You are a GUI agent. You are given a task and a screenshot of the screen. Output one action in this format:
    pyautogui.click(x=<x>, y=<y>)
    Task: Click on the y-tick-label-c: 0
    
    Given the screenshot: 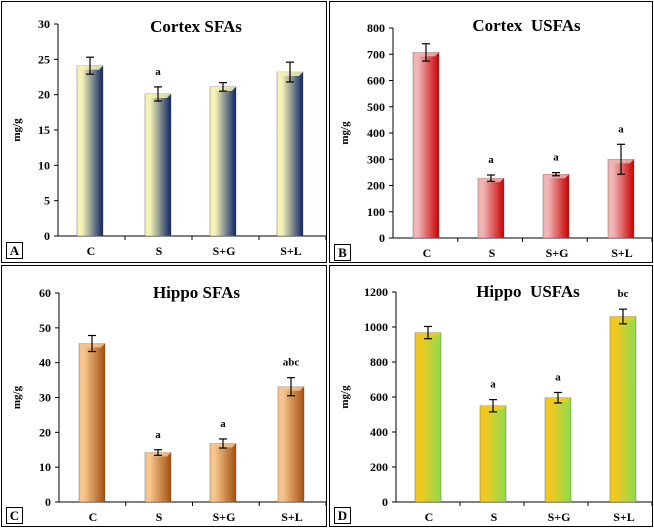 What is the action you would take?
    pyautogui.click(x=48, y=502)
    